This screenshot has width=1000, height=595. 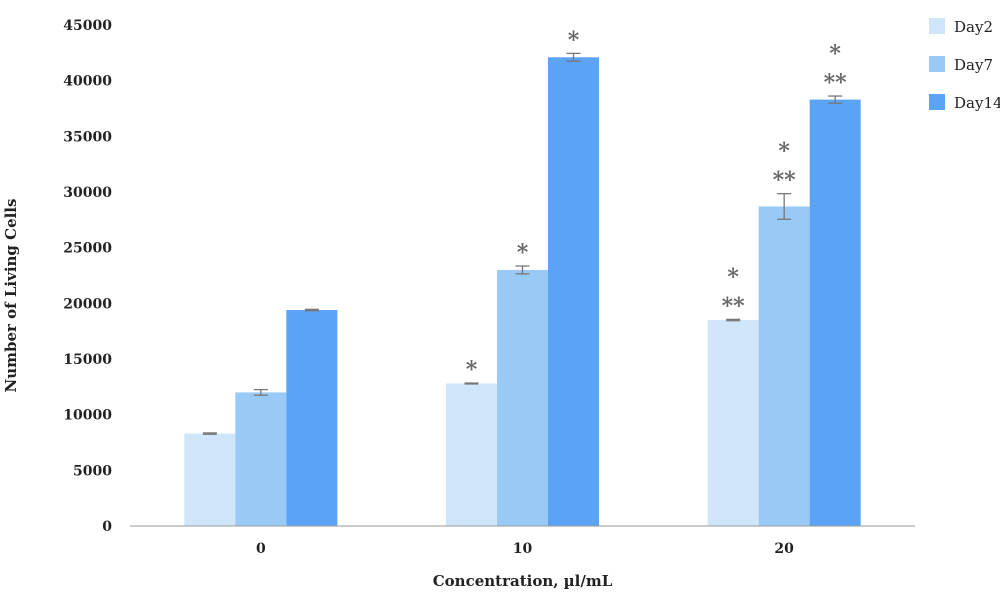 What do you see at coordinates (87, 82) in the screenshot?
I see `y-tick-label: 40000` at bounding box center [87, 82].